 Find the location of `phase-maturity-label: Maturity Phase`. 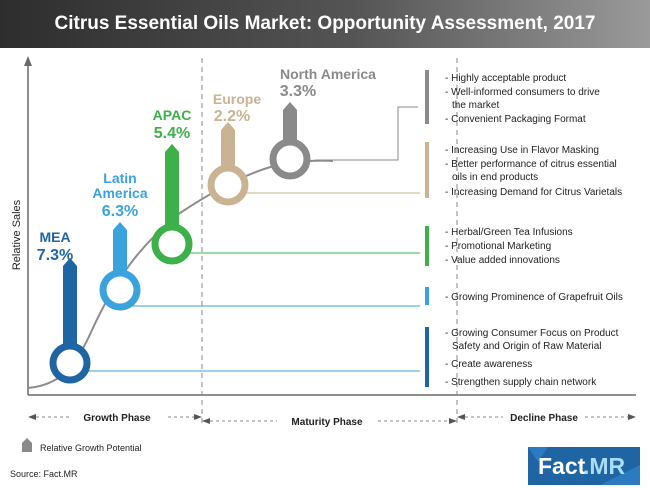

phase-maturity-label: Maturity Phase is located at coordinates (327, 422).